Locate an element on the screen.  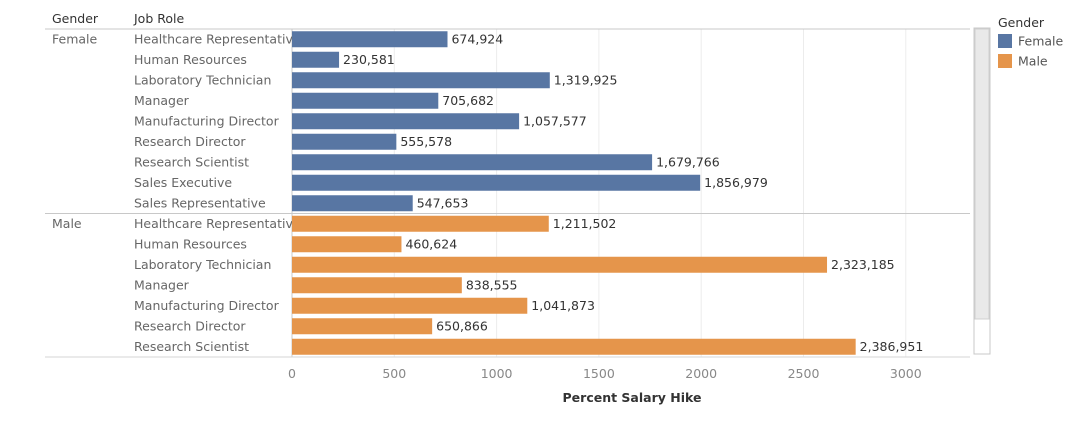
legend-label: Female is located at coordinates (1041, 41).